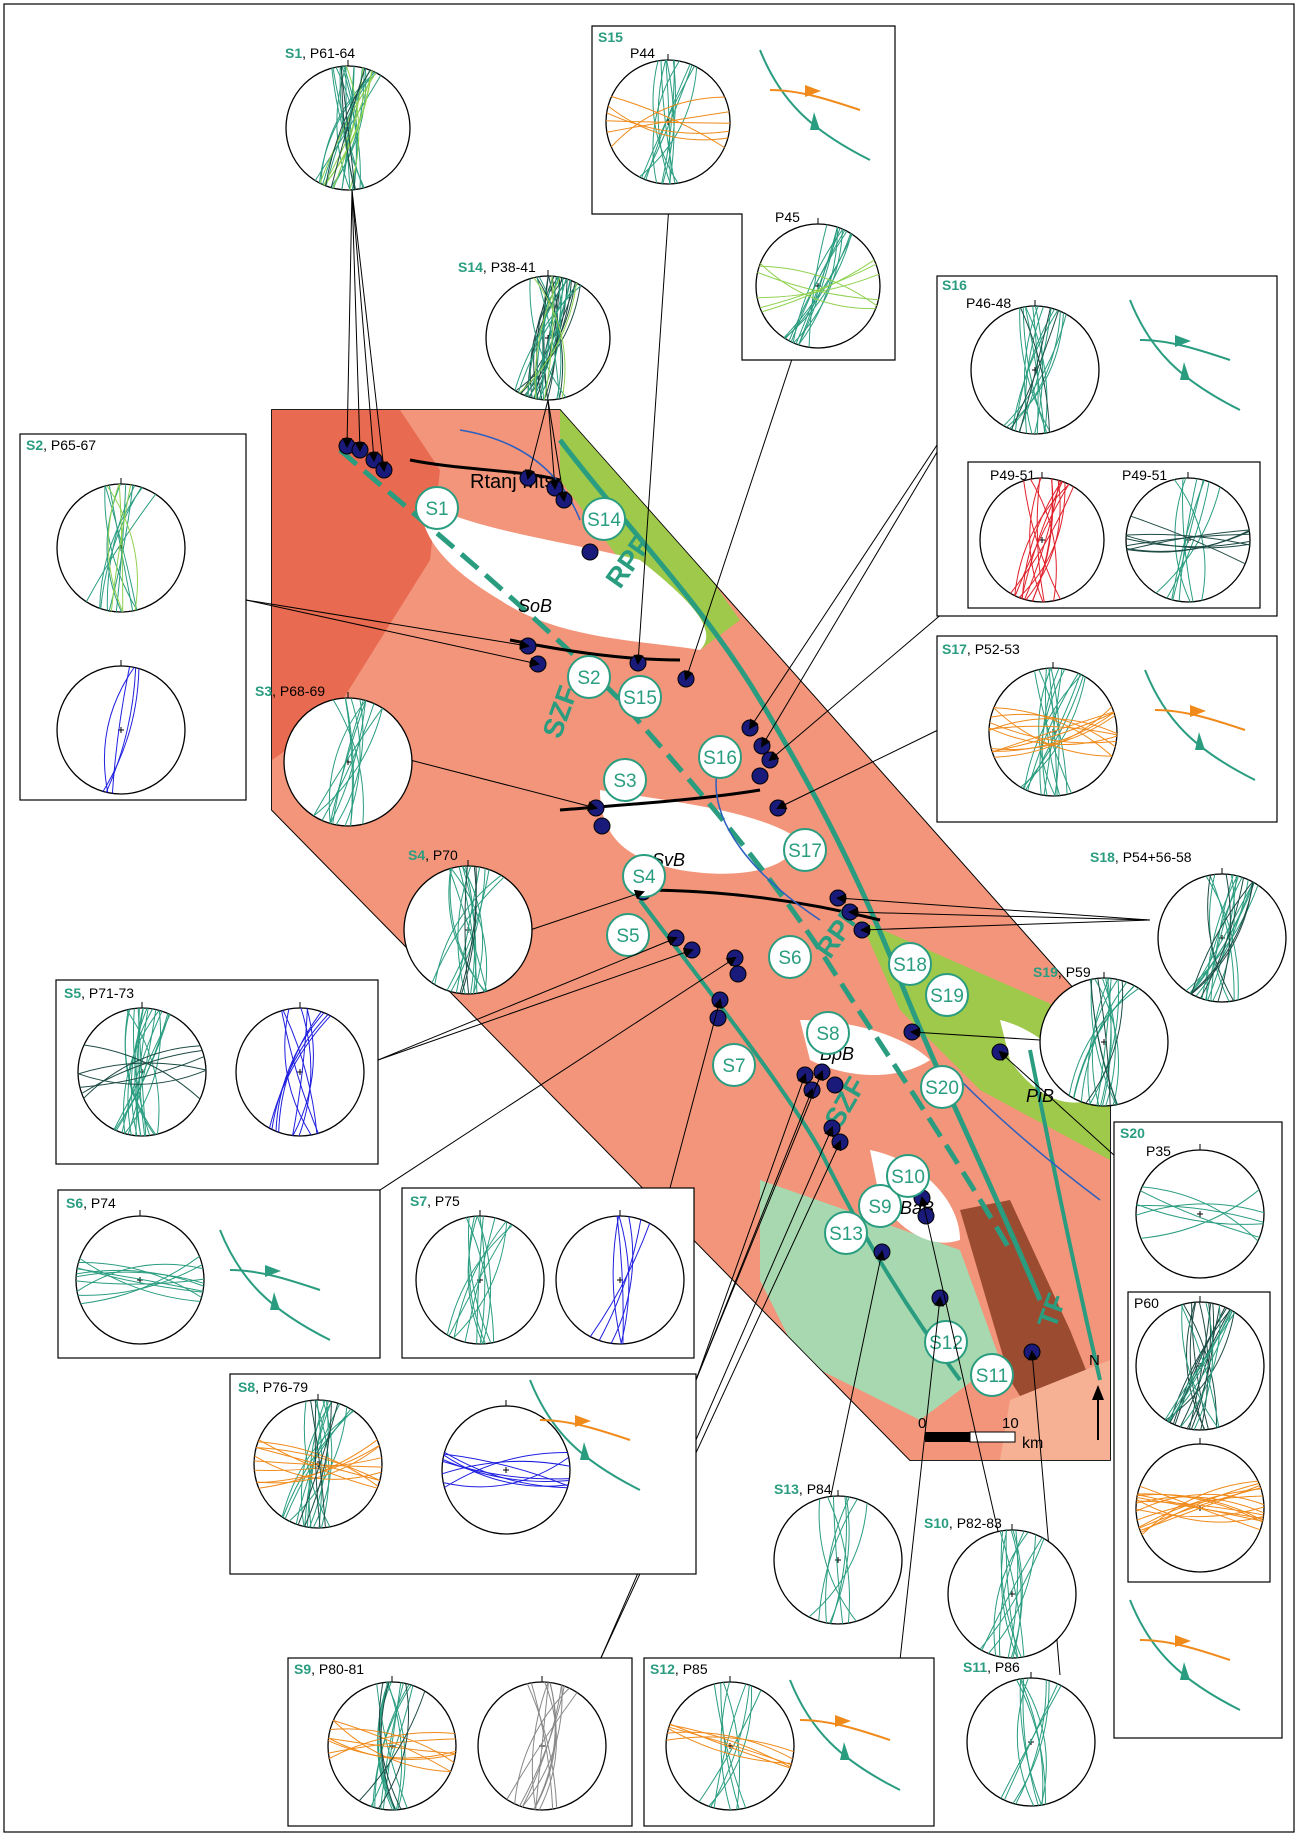  I want to click on station-badge-s2: S2, so click(589, 677).